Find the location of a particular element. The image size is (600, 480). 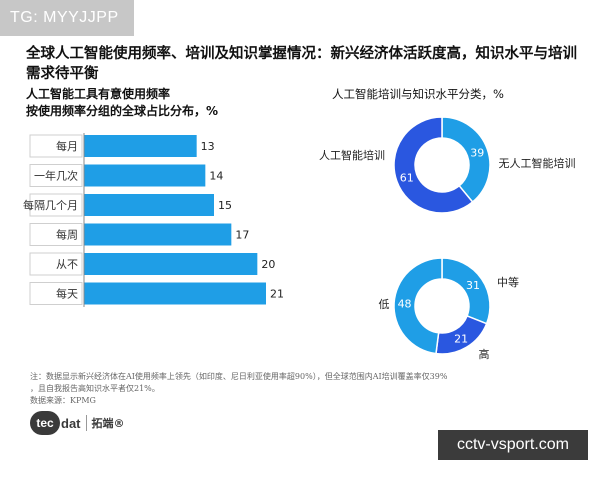

bar-value-label: 17 is located at coordinates (242, 235).